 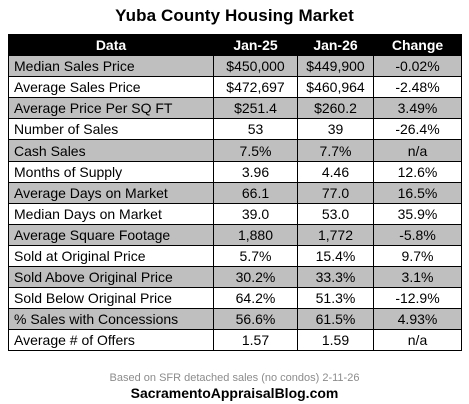 I want to click on table-row: Average # of Offers 1.57 1.59 n/a, so click(x=235, y=340).